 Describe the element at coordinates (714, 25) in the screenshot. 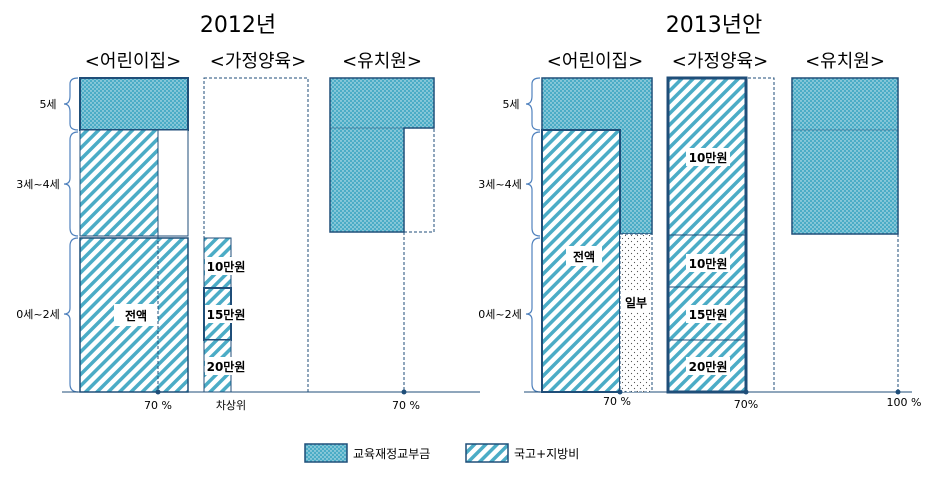

I see `panel-title: 2013년안` at that location.